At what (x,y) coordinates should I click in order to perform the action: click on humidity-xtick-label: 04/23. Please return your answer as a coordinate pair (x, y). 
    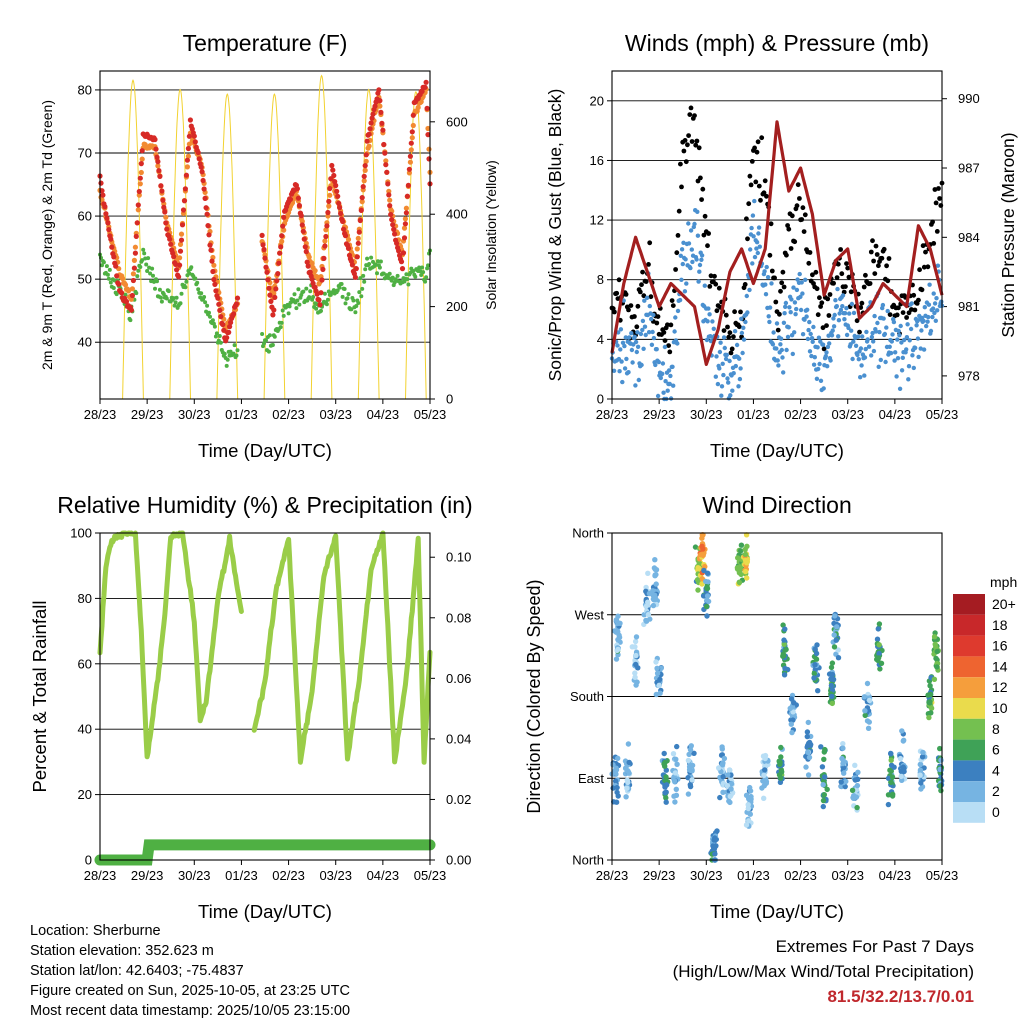
    Looking at the image, I should click on (383, 875).